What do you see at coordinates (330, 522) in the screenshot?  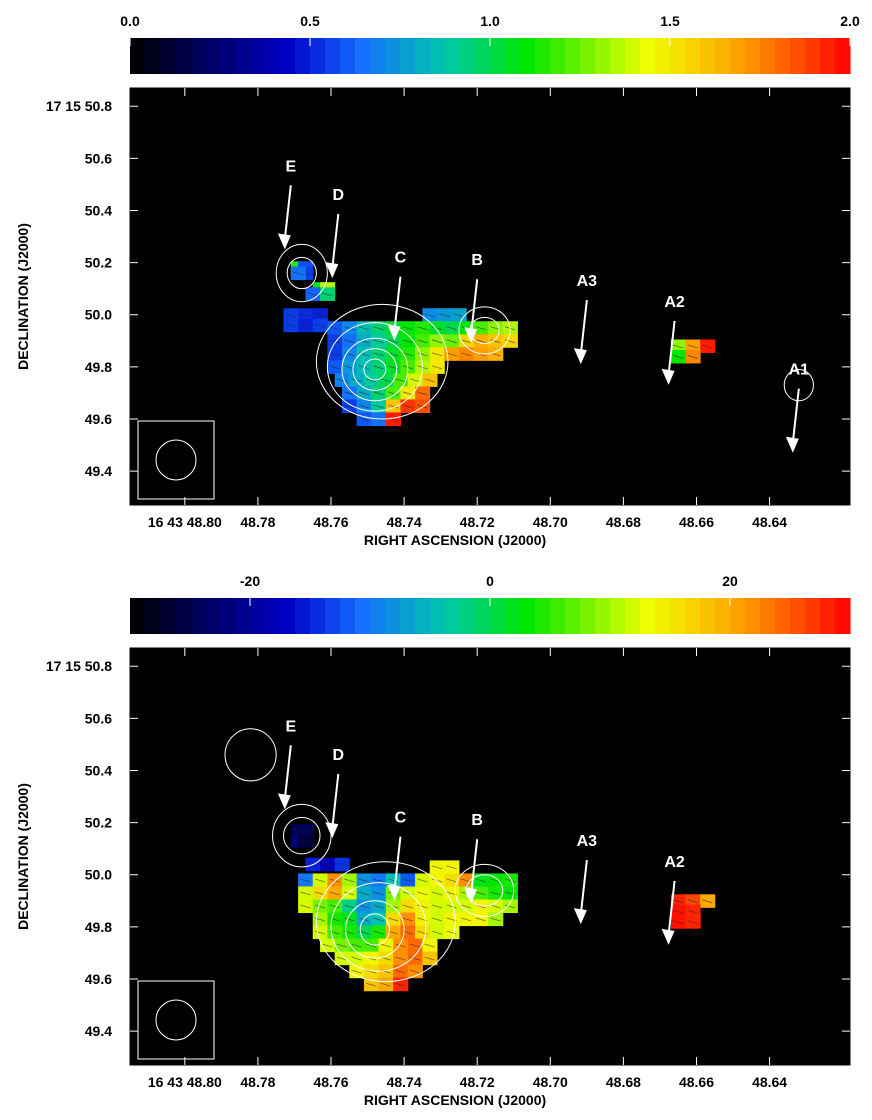 I see `x-tick-label: 48.76` at bounding box center [330, 522].